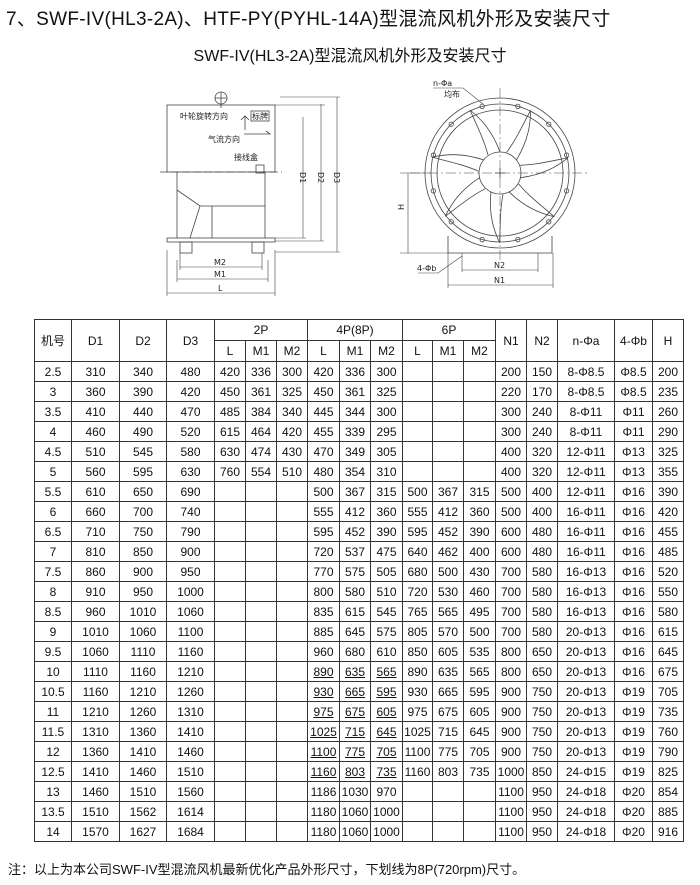 This screenshot has width=700, height=885. I want to click on table-cell: 1010, so click(143, 611).